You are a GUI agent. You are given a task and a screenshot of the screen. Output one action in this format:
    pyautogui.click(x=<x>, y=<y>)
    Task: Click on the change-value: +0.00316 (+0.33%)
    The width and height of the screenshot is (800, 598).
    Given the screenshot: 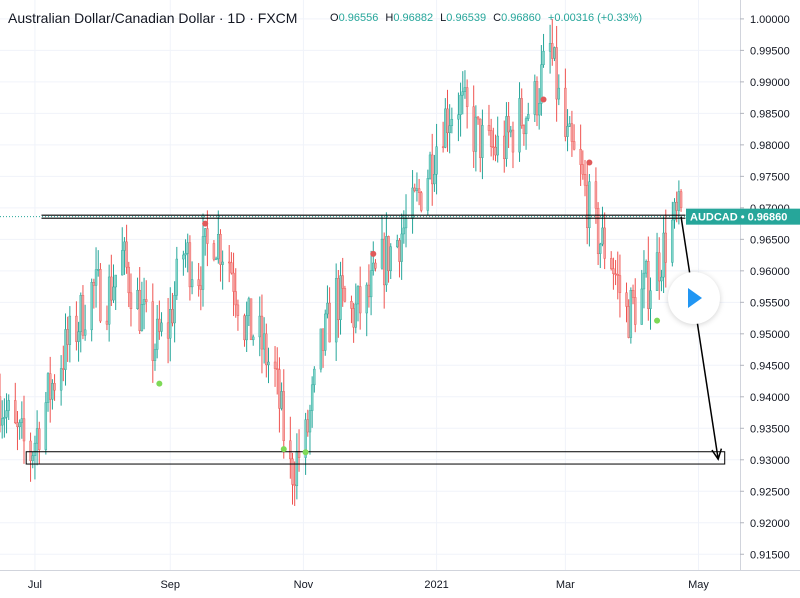 What is the action you would take?
    pyautogui.click(x=595, y=18)
    